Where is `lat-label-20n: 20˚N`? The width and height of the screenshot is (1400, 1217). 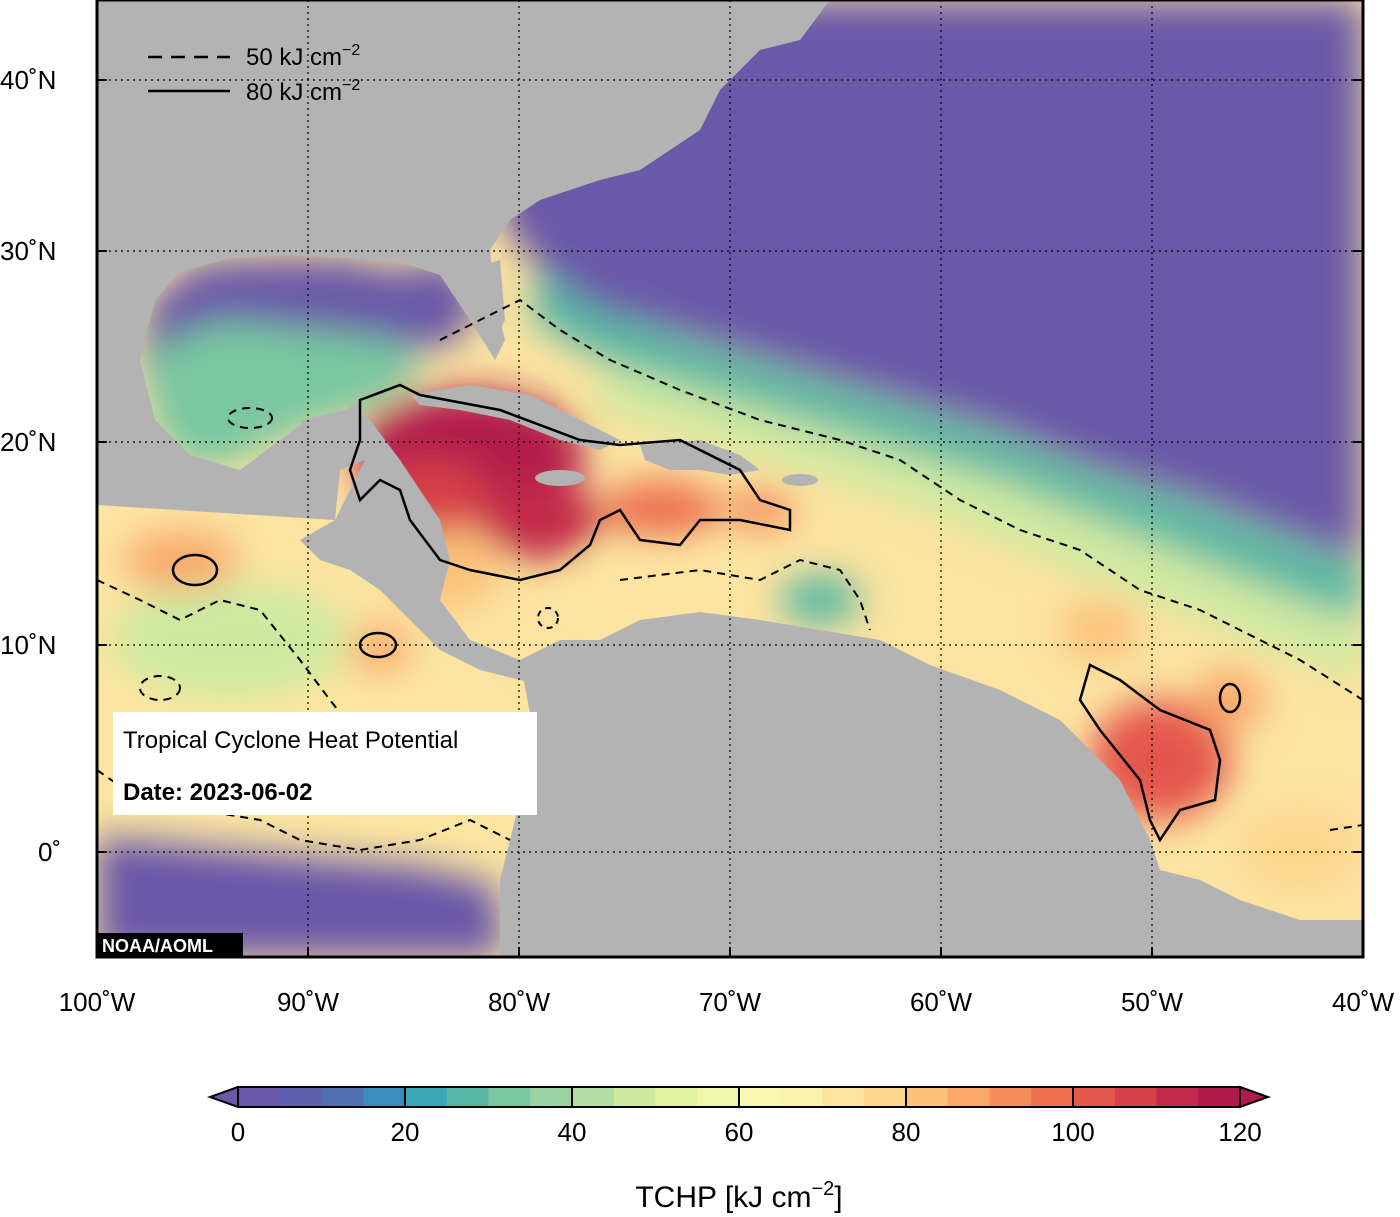 lat-label-20n: 20˚N is located at coordinates (28, 442).